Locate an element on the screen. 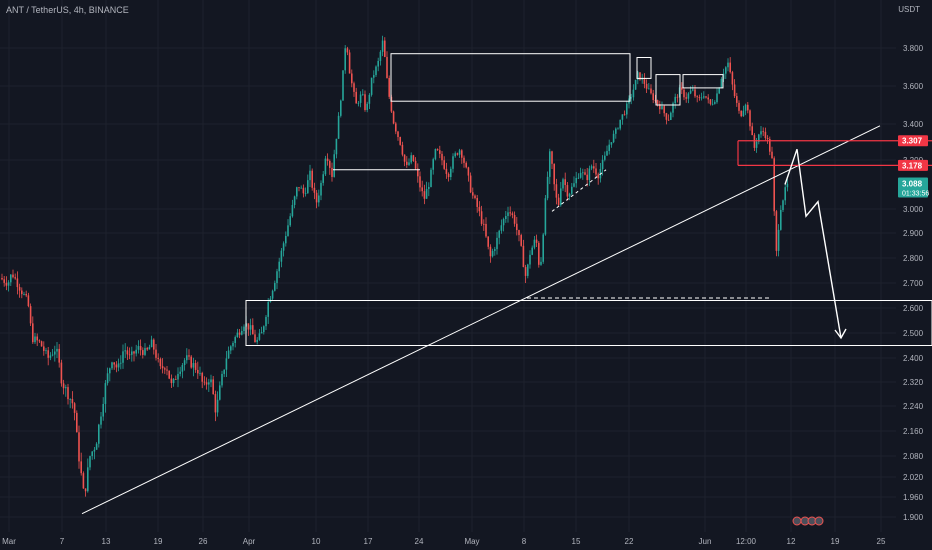 Image resolution: width=932 pixels, height=550 pixels. symbol-info: ANT / TetherUS, 4h, BINANCE is located at coordinates (67, 10).